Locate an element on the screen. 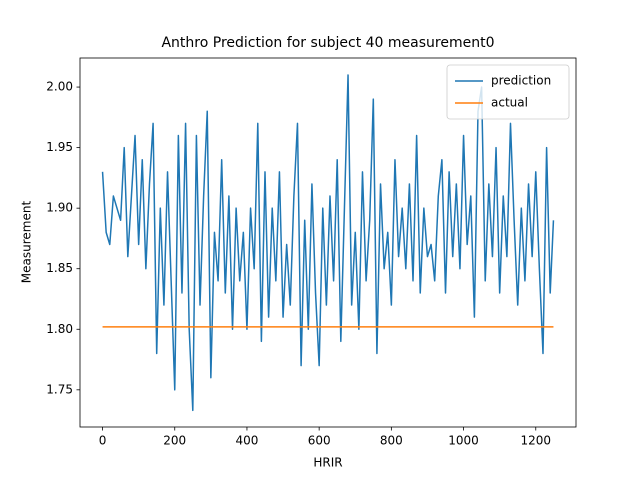  y-axis-label: Measurement is located at coordinates (27, 242).